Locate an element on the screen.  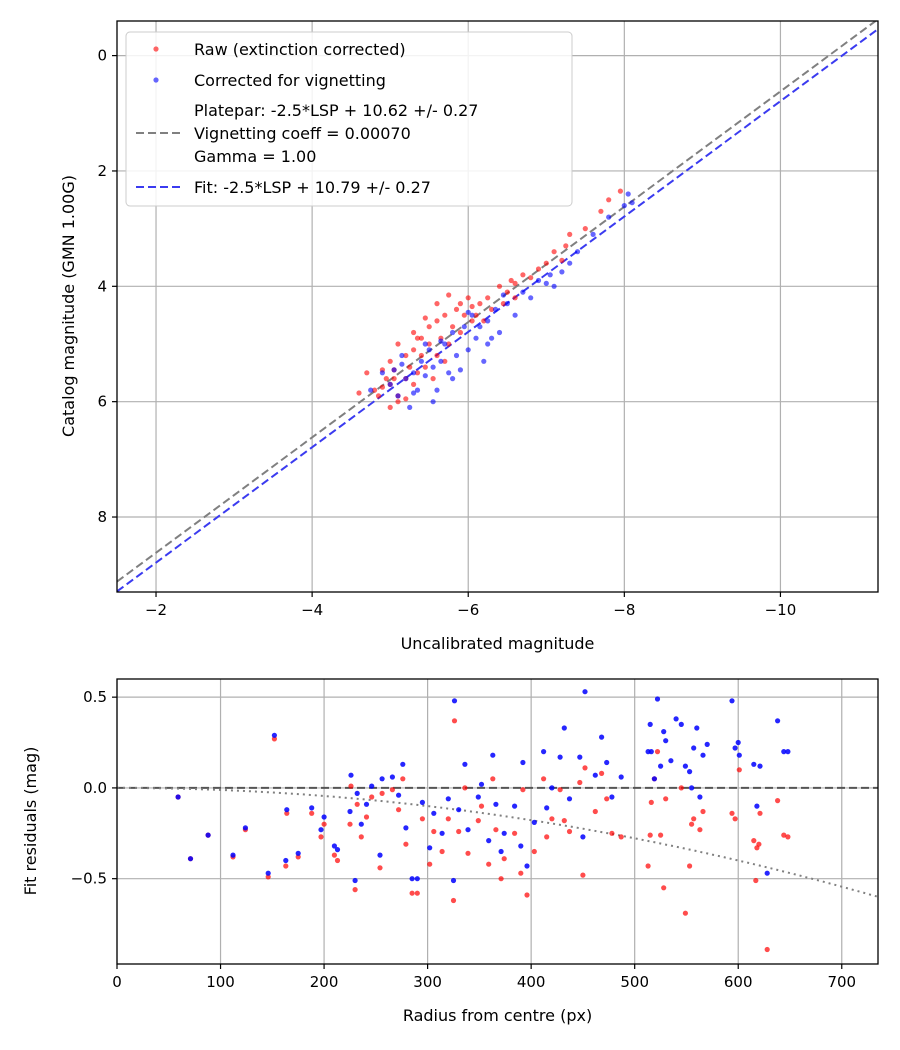
top-x-tick-label: −6 is located at coordinates (468, 610).